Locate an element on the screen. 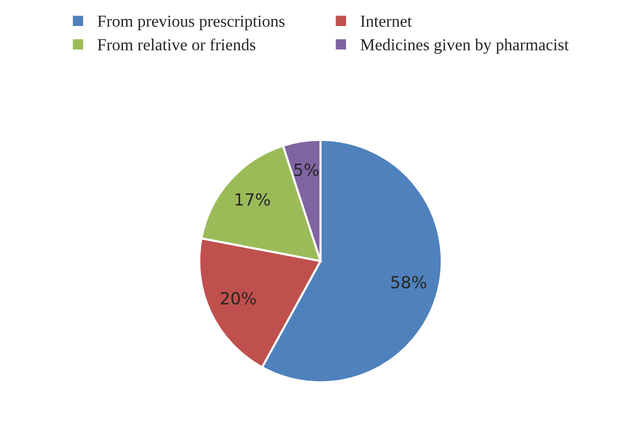 The height and width of the screenshot is (421, 641). legend-label: From relative or friends is located at coordinates (177, 44).